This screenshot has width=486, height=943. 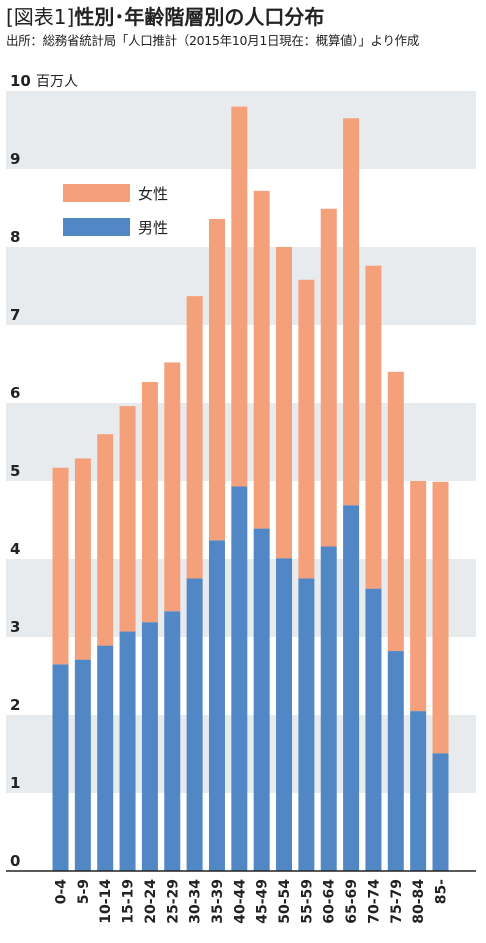 What do you see at coordinates (57, 82) in the screenshot?
I see `y-unit-label: 百万人` at bounding box center [57, 82].